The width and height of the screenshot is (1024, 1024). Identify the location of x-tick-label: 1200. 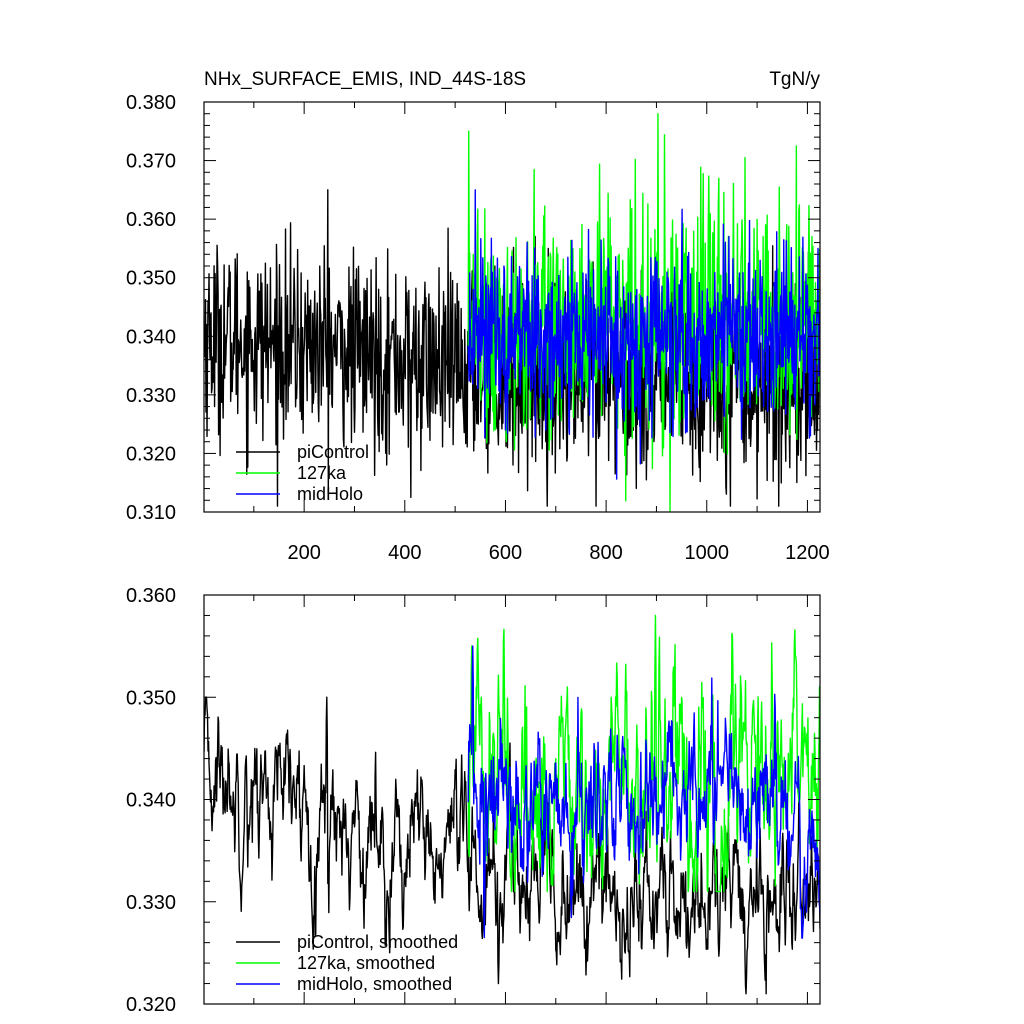
(807, 553).